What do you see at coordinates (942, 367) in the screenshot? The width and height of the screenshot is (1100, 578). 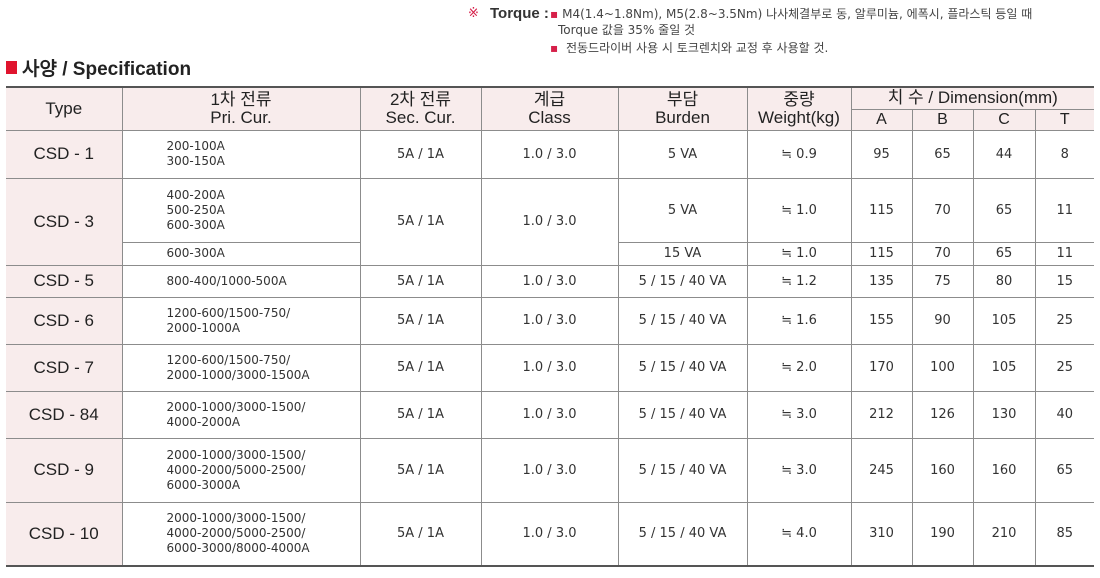 I see `dim-b-cell: 100` at bounding box center [942, 367].